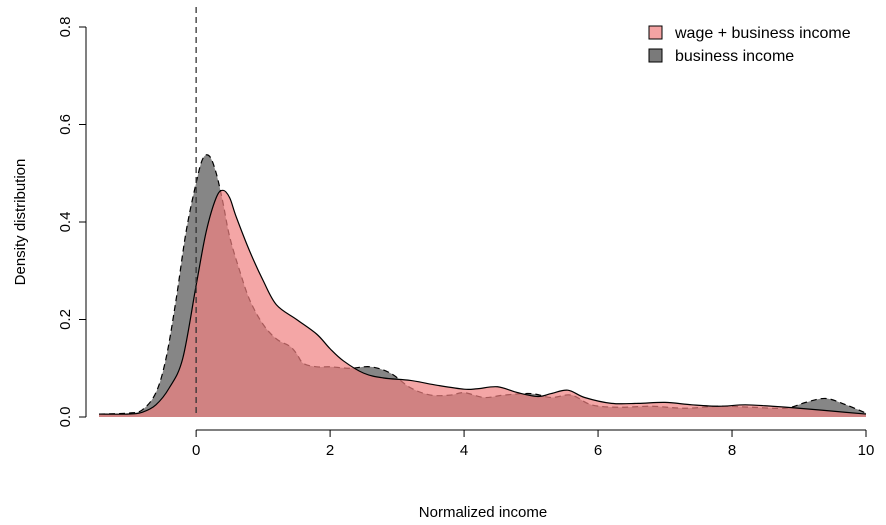  What do you see at coordinates (655, 32) in the screenshot?
I see `legend-swatch-wage-business` at bounding box center [655, 32].